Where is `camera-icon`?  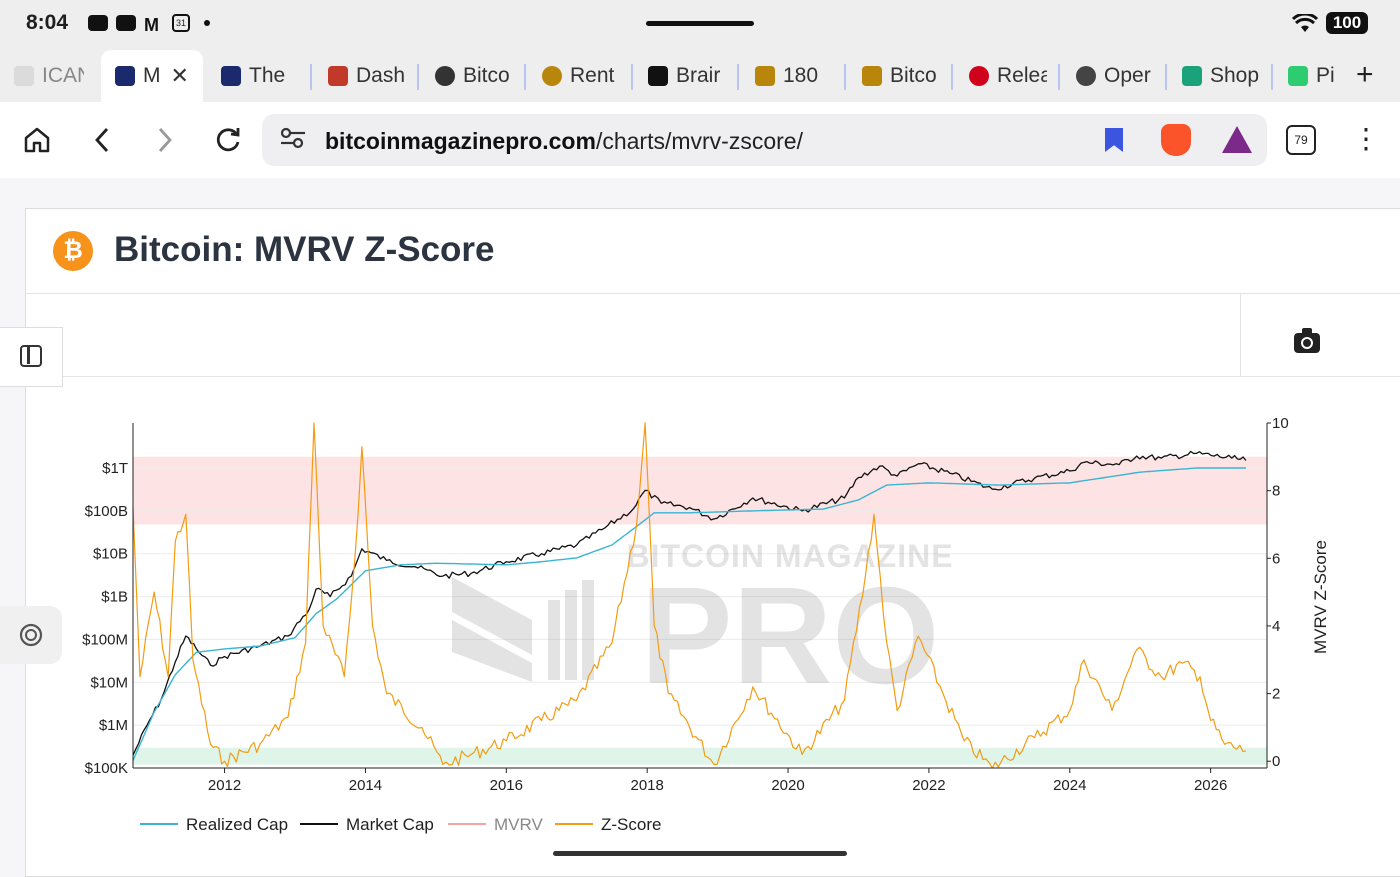 camera-icon is located at coordinates (1307, 340).